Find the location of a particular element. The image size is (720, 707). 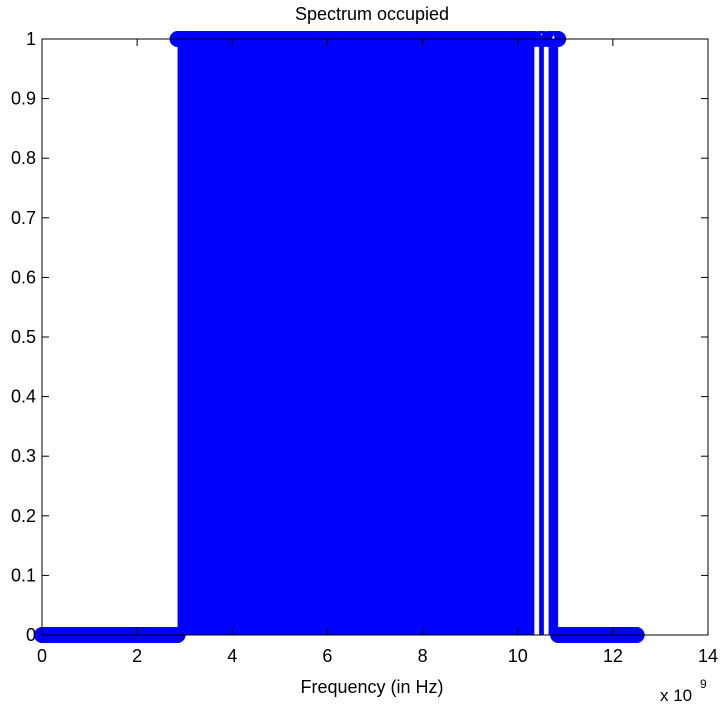

x-tick-label: 8 is located at coordinates (423, 656).